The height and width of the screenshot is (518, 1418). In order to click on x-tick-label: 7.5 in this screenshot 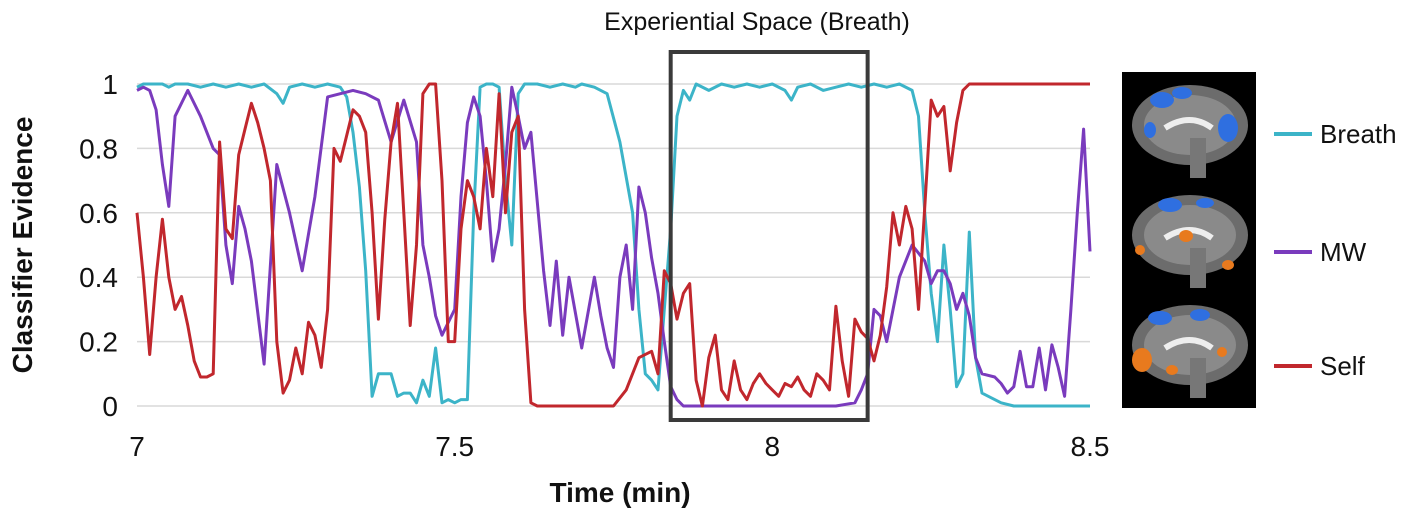, I will do `click(454, 446)`.